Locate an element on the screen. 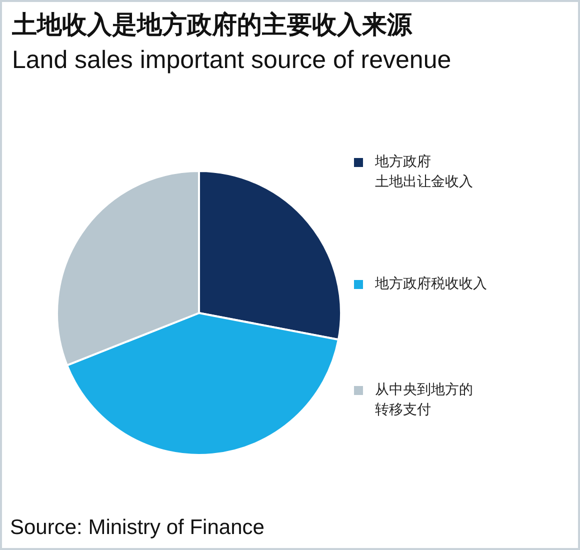 The width and height of the screenshot is (580, 550). source-note: Source: Ministry of Finance is located at coordinates (137, 528).